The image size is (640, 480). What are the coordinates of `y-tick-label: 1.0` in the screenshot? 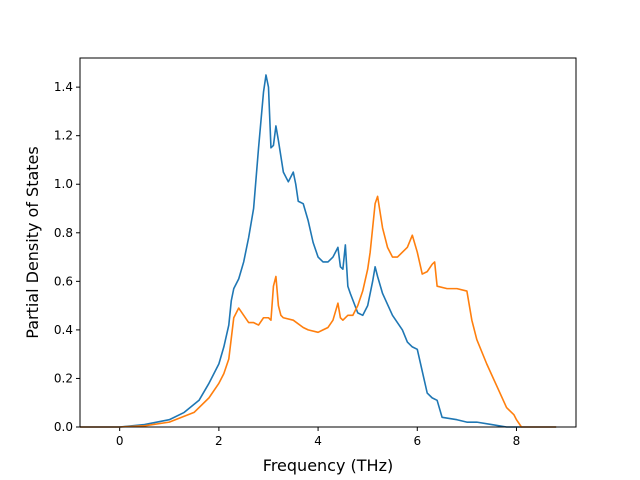 It's located at (63, 184).